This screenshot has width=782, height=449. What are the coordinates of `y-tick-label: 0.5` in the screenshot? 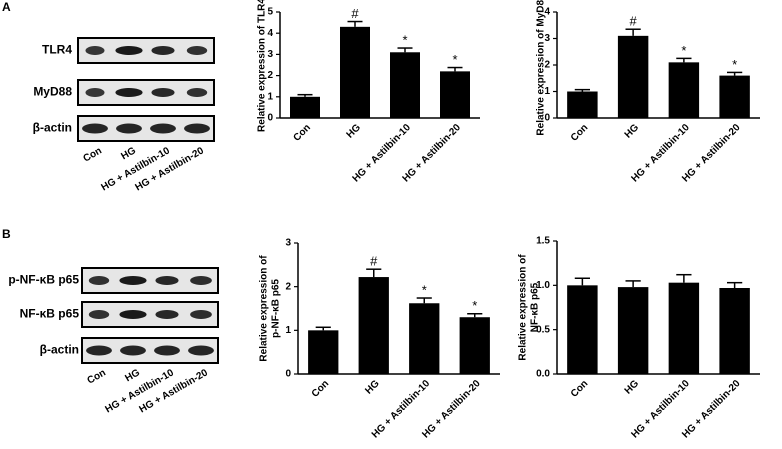 It's located at (543, 329).